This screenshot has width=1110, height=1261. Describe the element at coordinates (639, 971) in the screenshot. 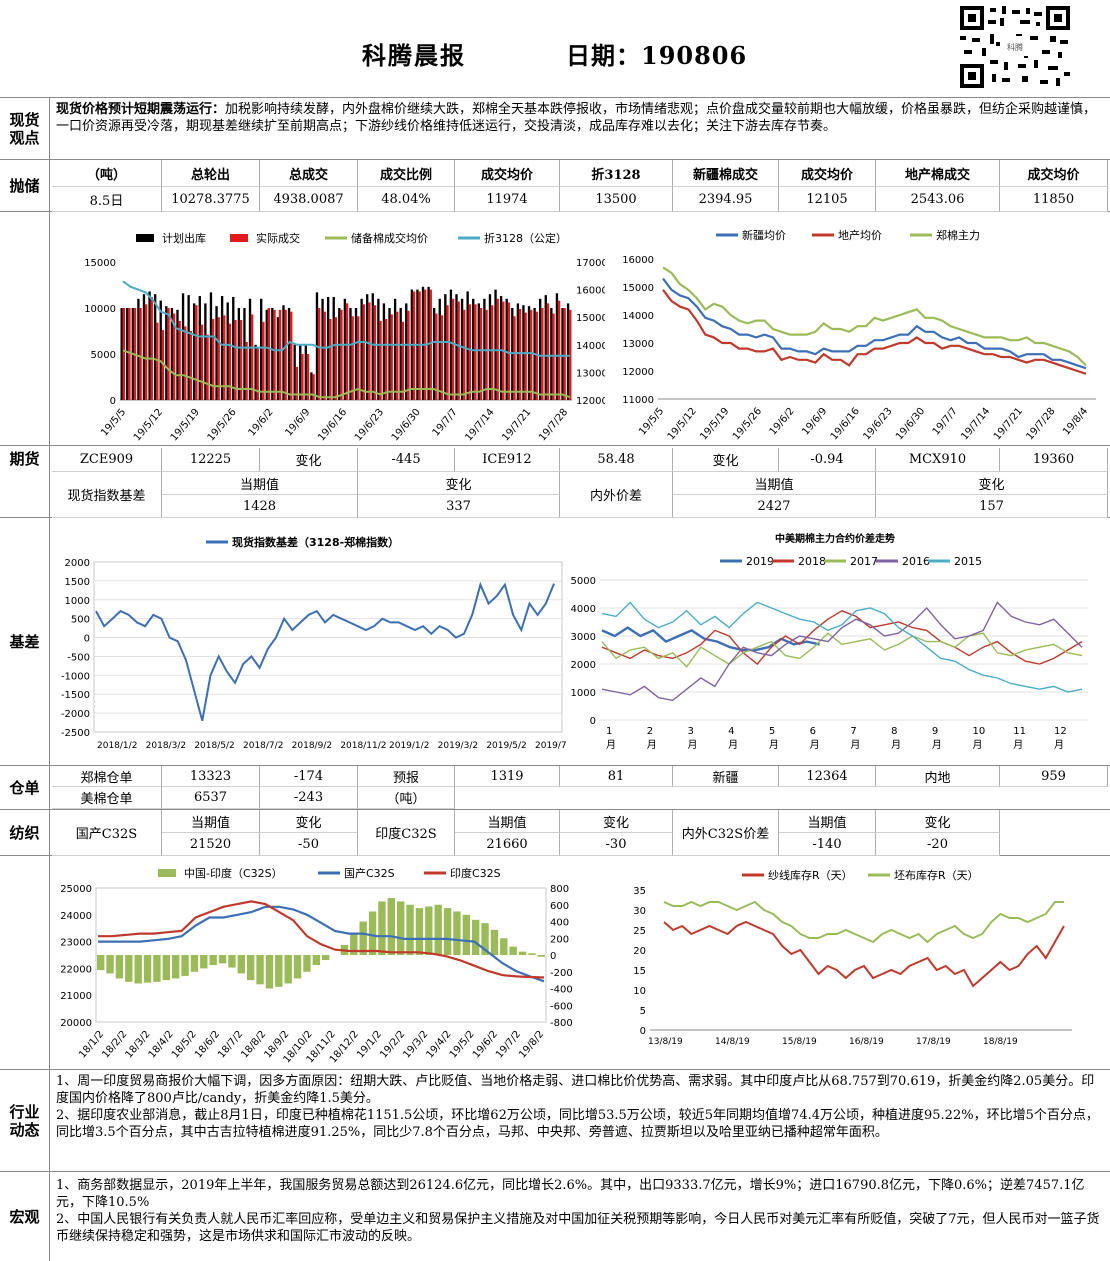

I see `y-tick: 15` at that location.